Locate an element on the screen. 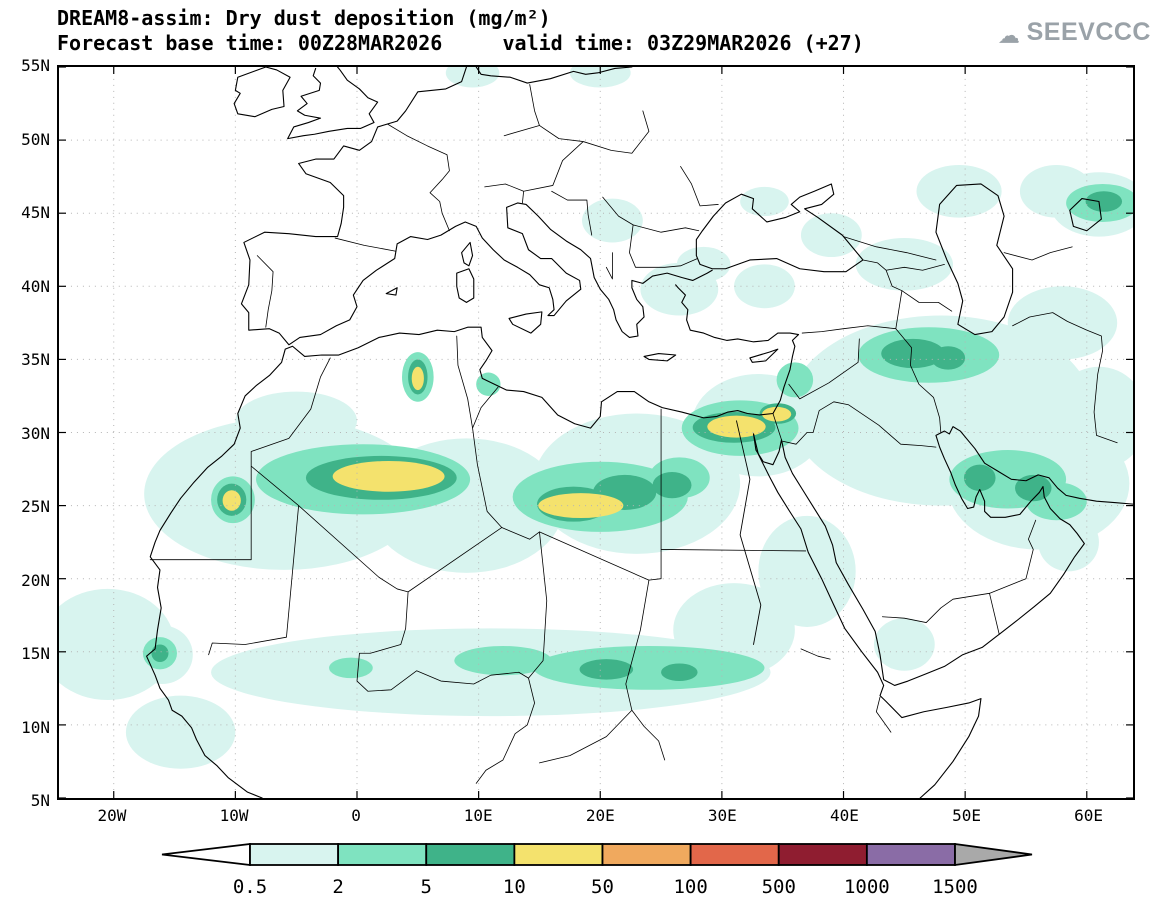 The width and height of the screenshot is (1165, 907). coastline-caspian is located at coordinates (974, 259).